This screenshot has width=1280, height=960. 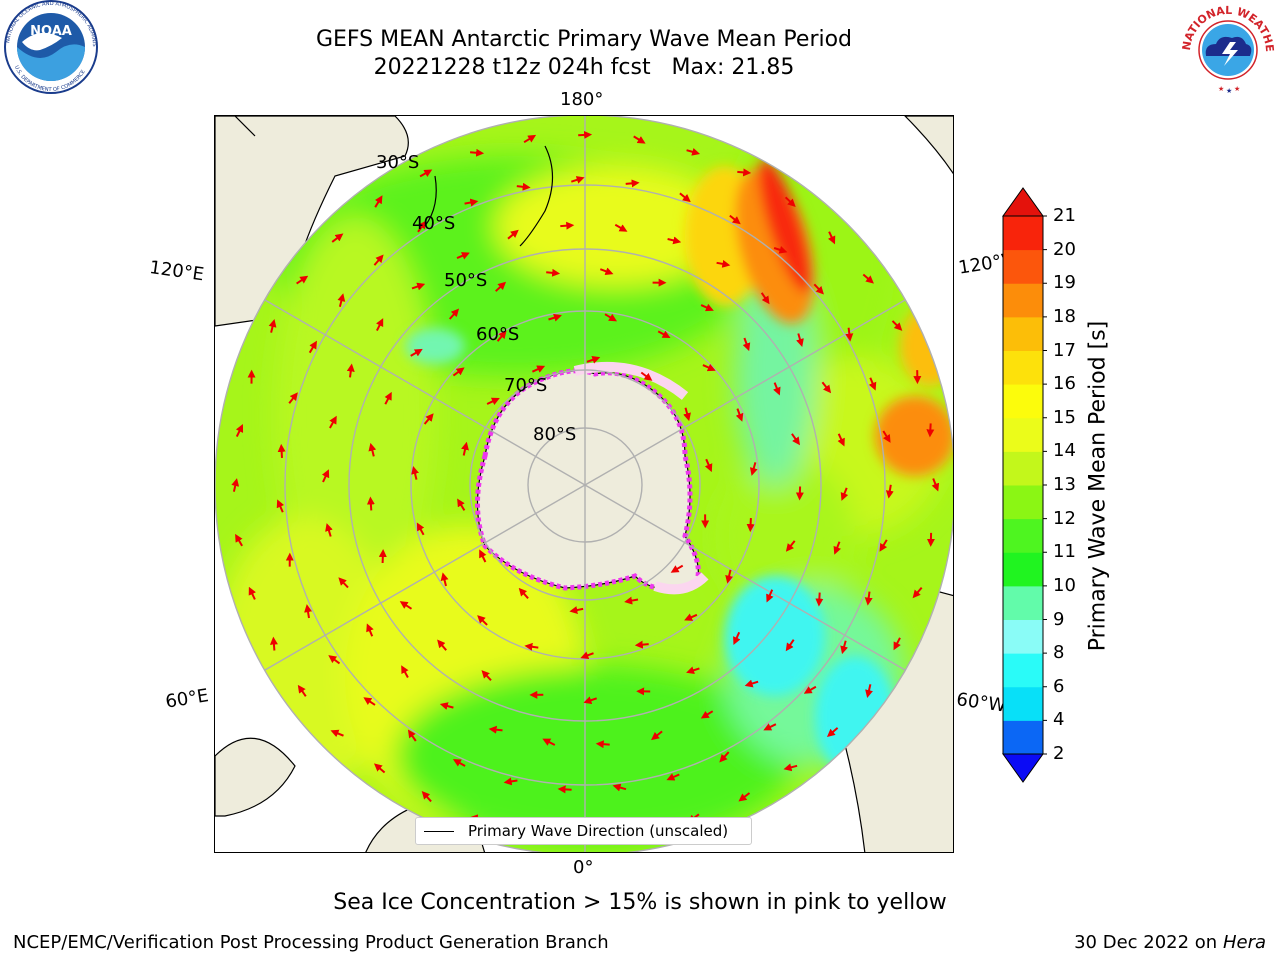 What do you see at coordinates (1064, 451) in the screenshot?
I see `colorbar-tick-label: 14` at bounding box center [1064, 451].